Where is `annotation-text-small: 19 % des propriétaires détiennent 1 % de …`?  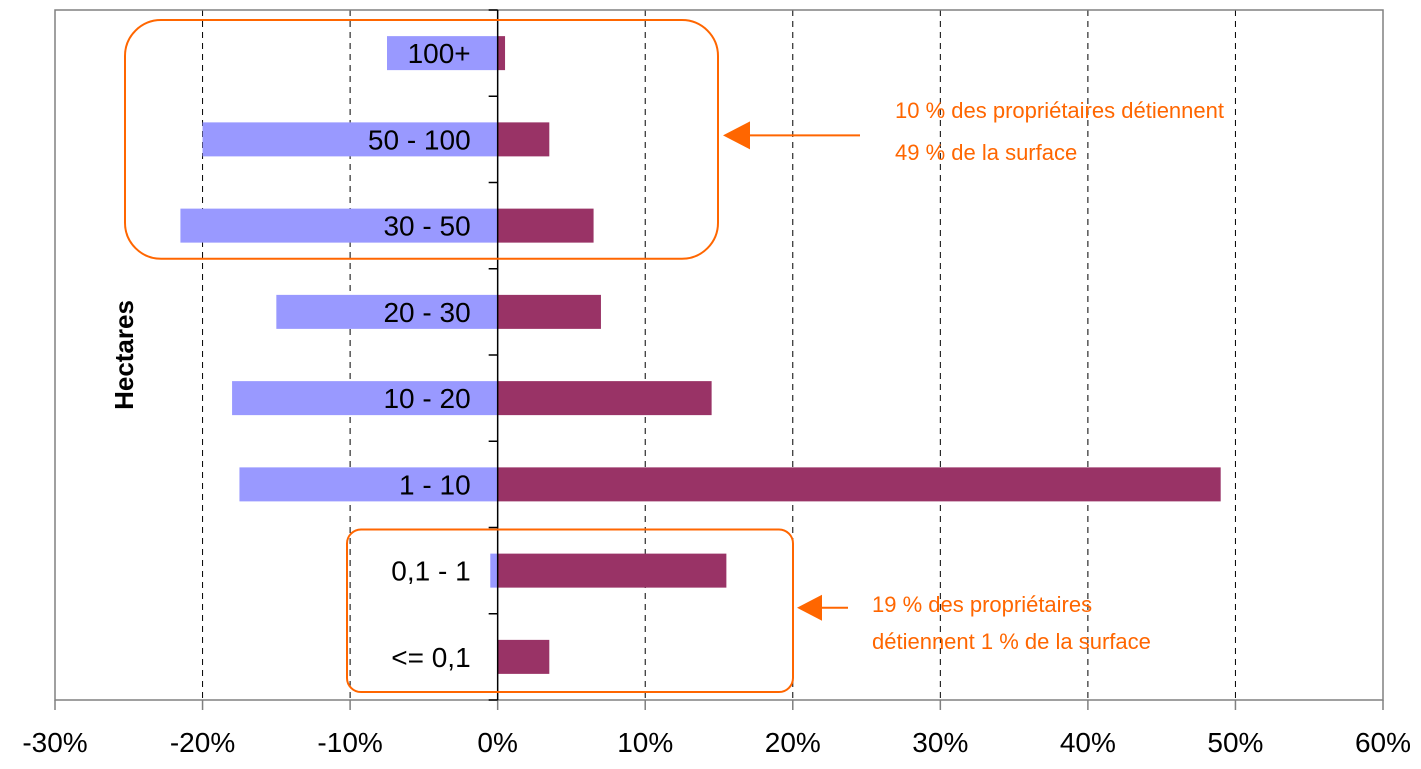 annotation-text-small: 19 % des propriétaires détiennent 1 % de … is located at coordinates (1011, 623).